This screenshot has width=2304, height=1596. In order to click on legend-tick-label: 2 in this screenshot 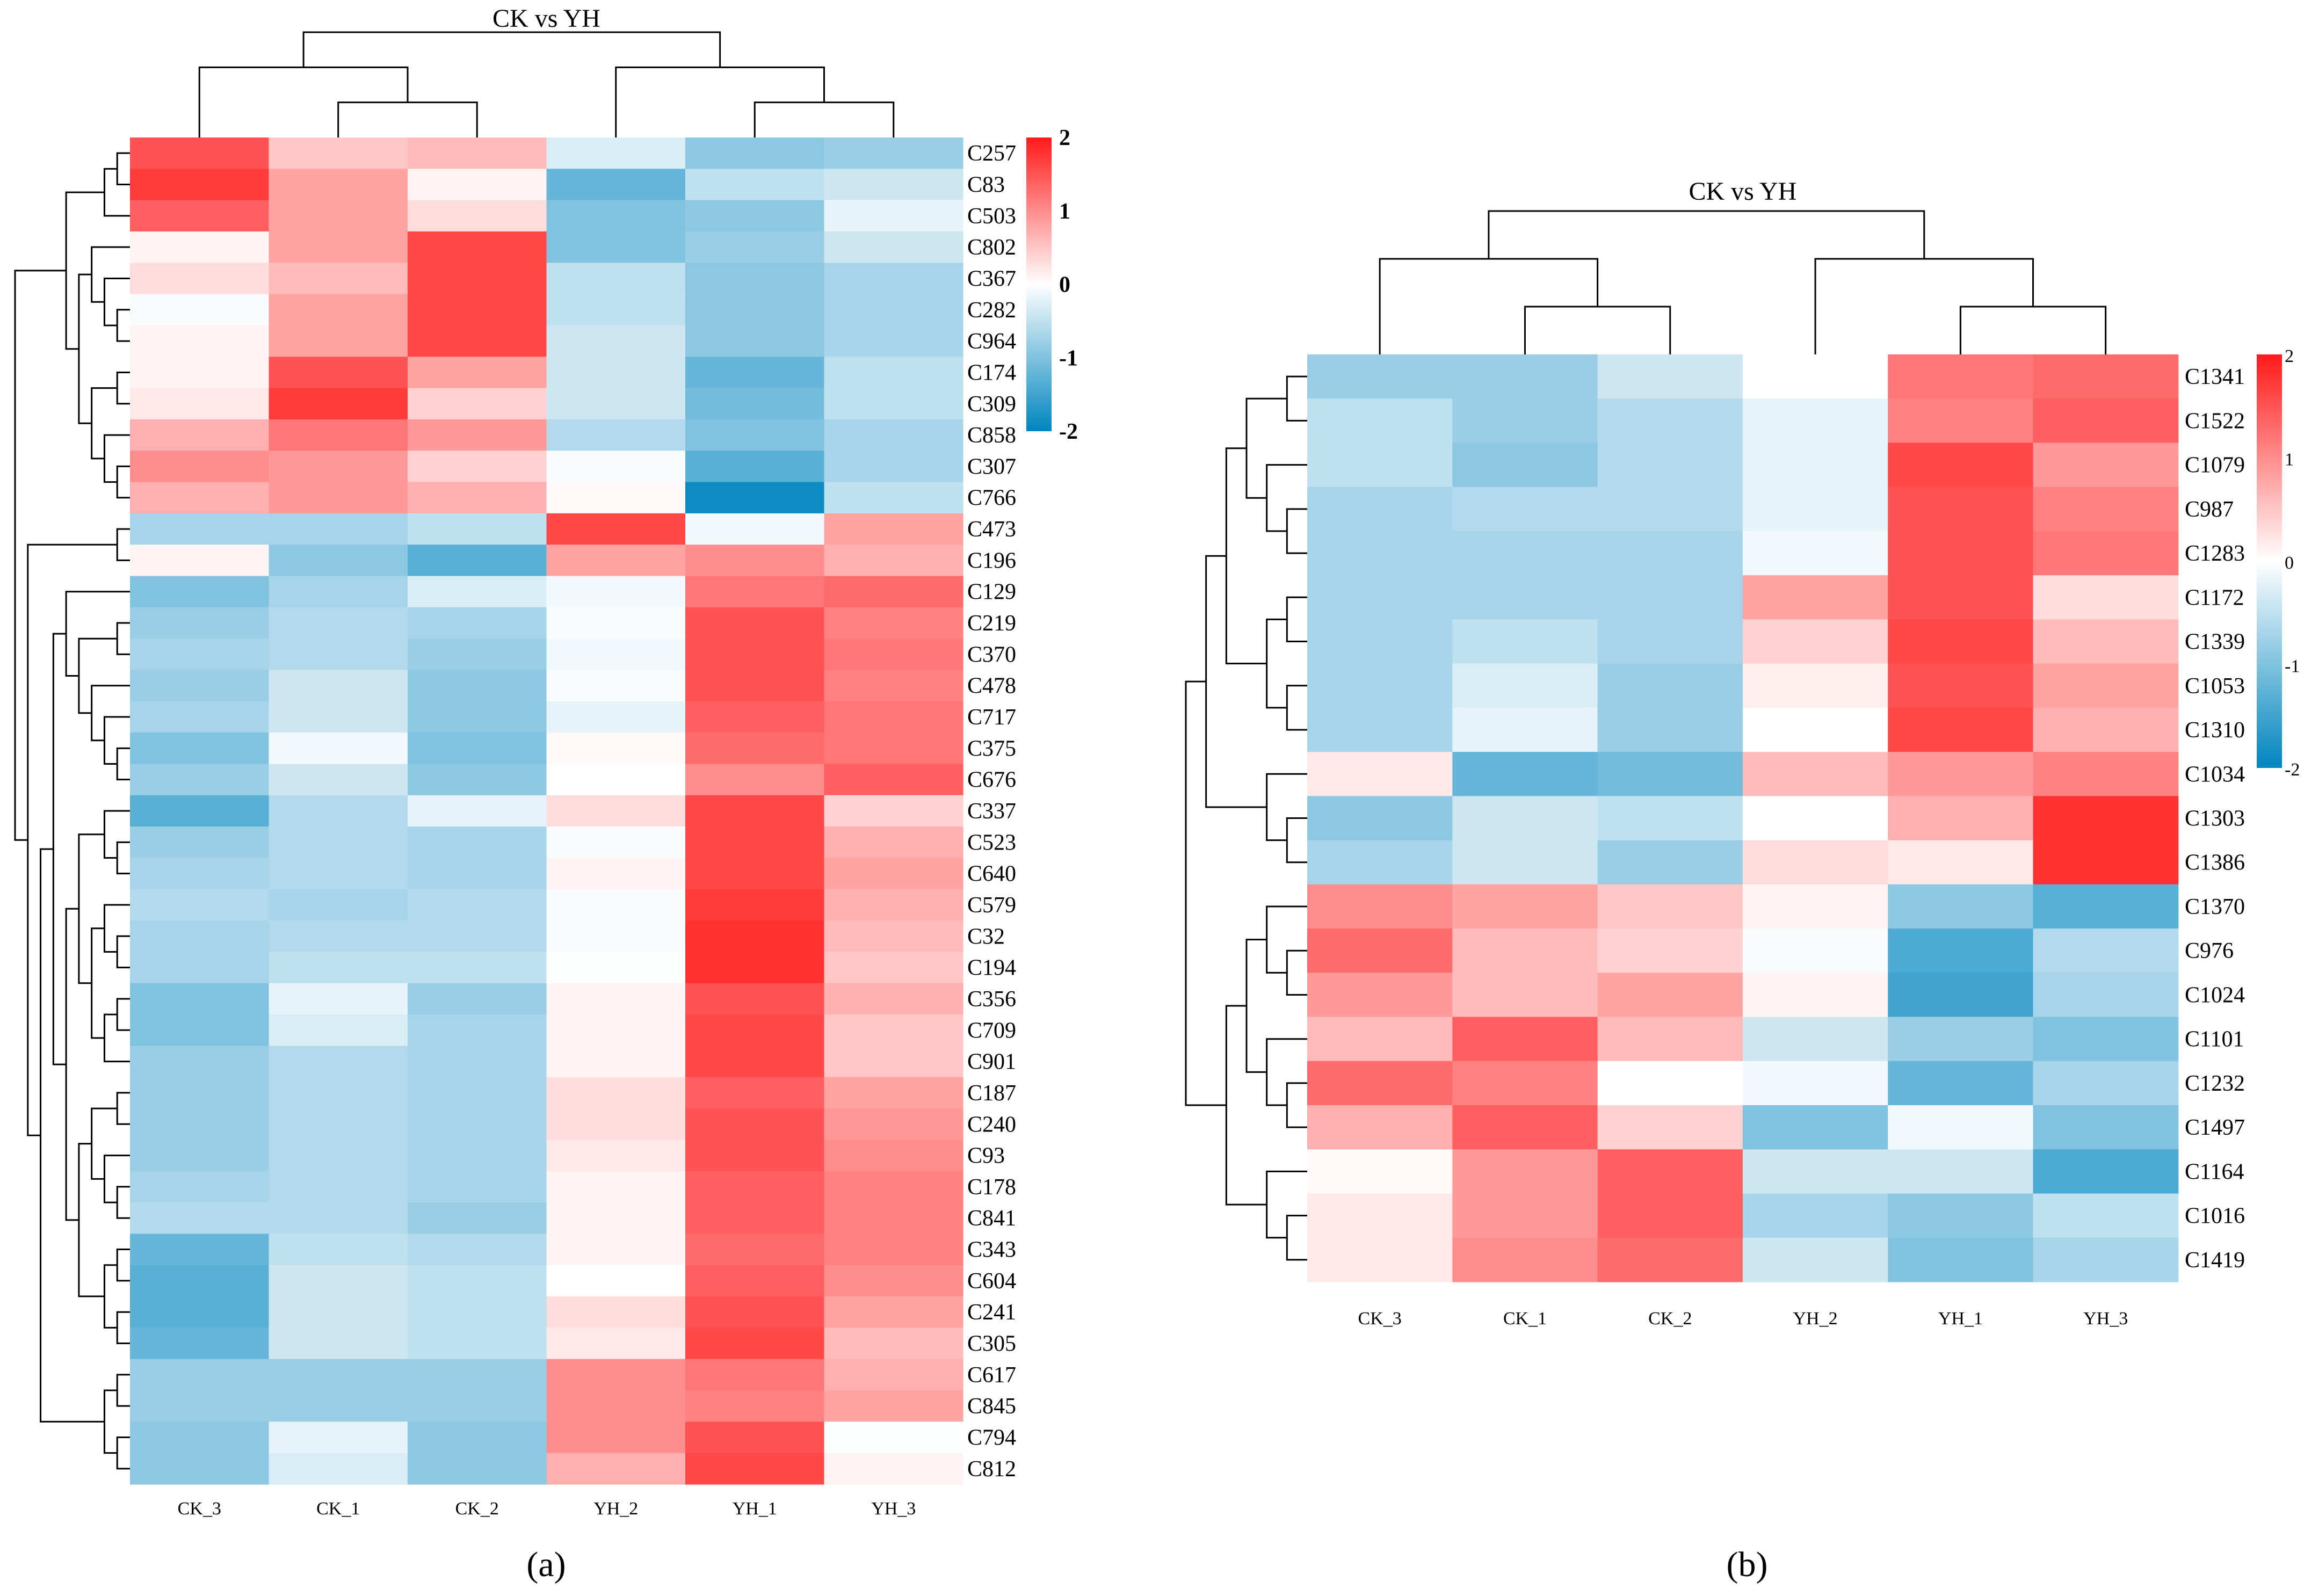, I will do `click(2290, 356)`.